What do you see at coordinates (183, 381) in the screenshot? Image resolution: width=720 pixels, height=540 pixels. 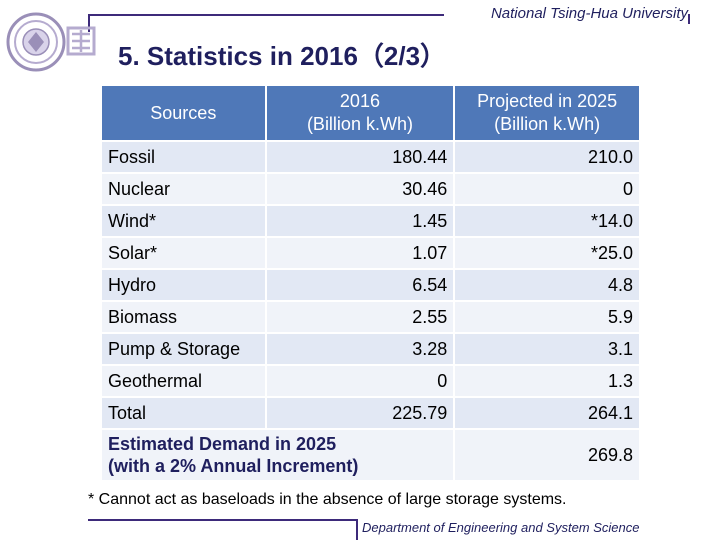 I see `row-source: Geothermal` at bounding box center [183, 381].